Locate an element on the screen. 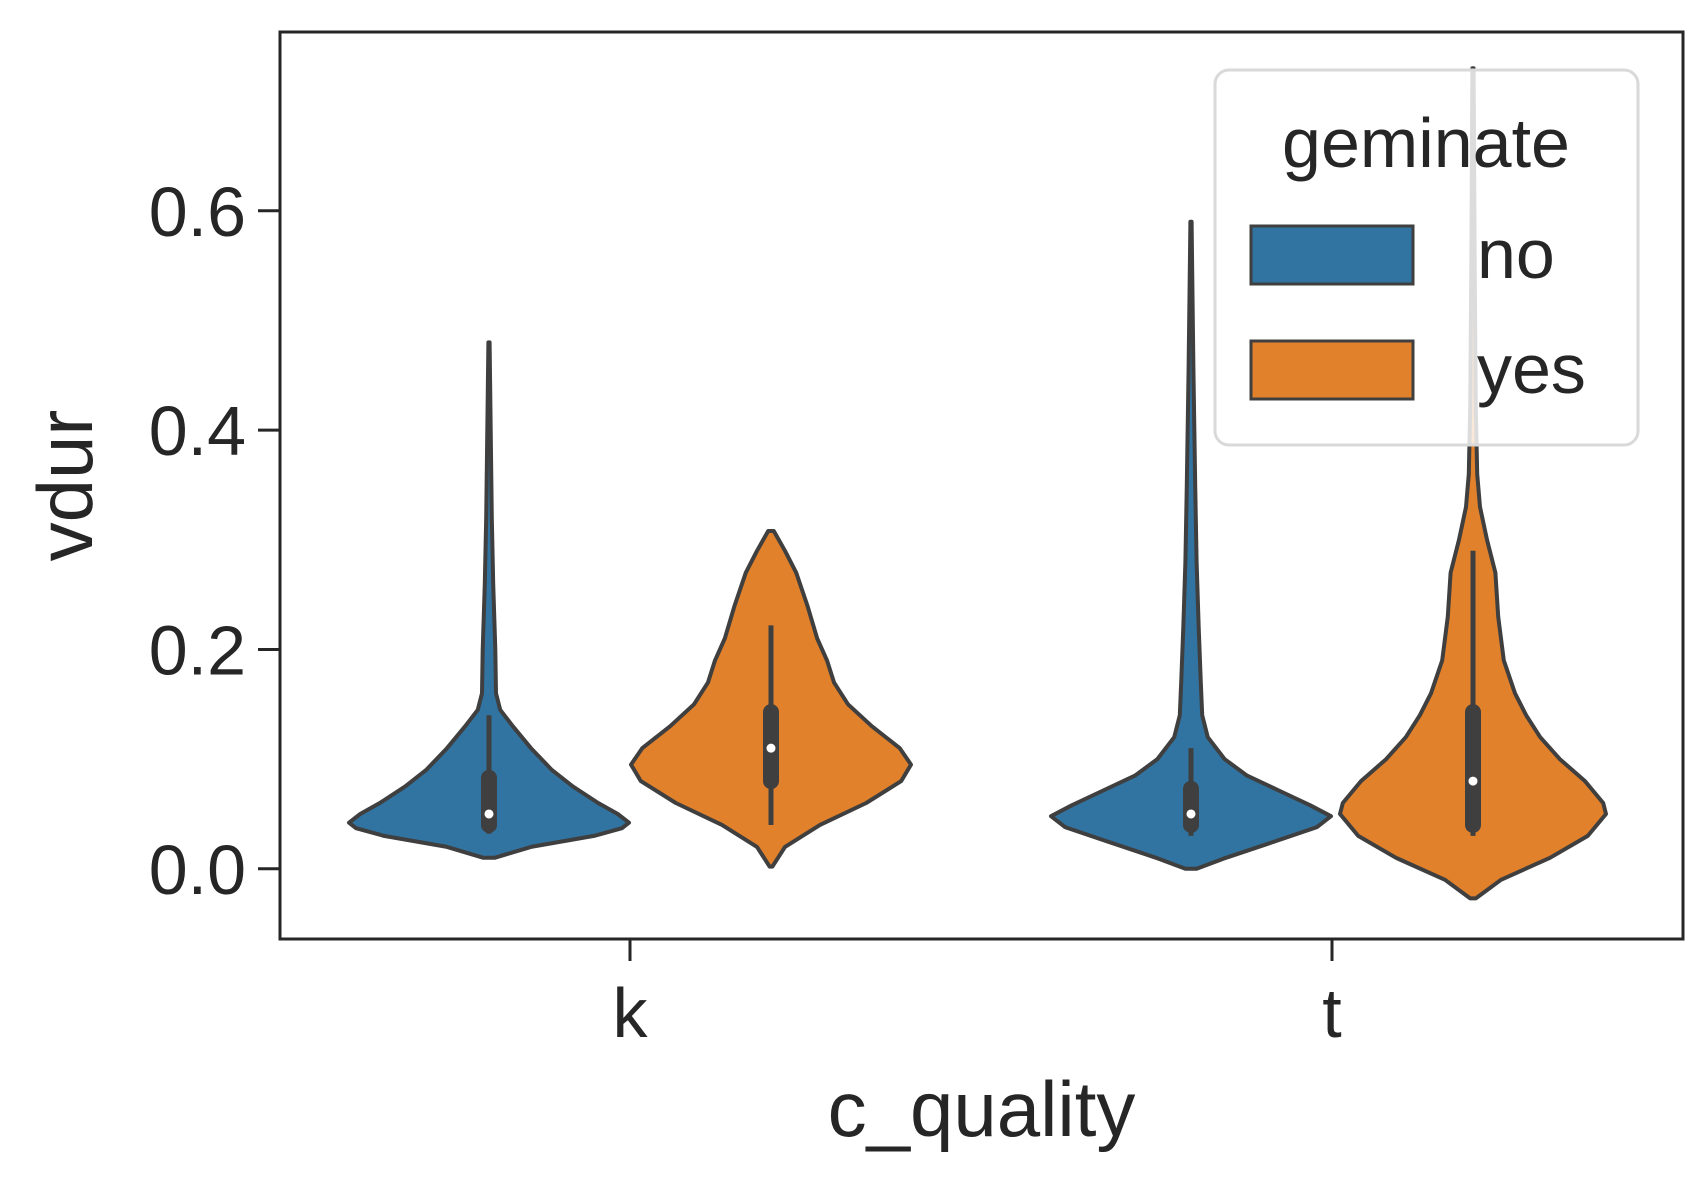 This screenshot has width=1704, height=1178. violin-no-t is located at coordinates (1191, 545).